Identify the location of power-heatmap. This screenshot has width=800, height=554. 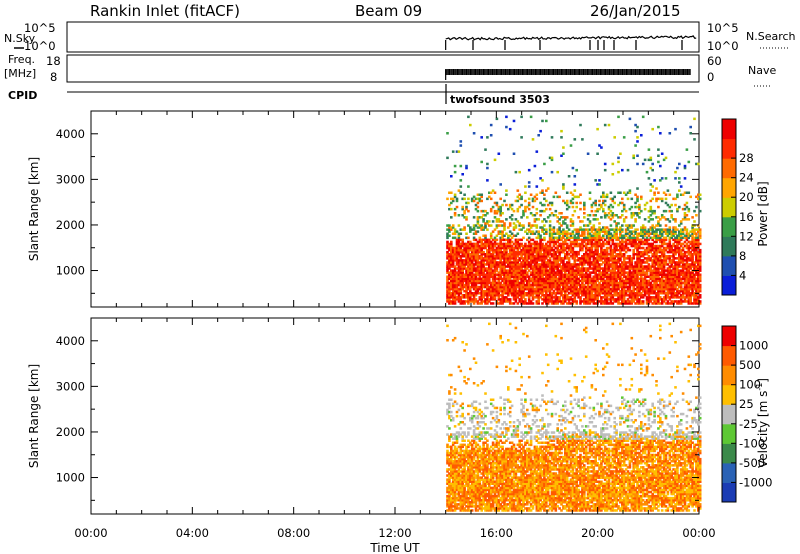
(574, 210).